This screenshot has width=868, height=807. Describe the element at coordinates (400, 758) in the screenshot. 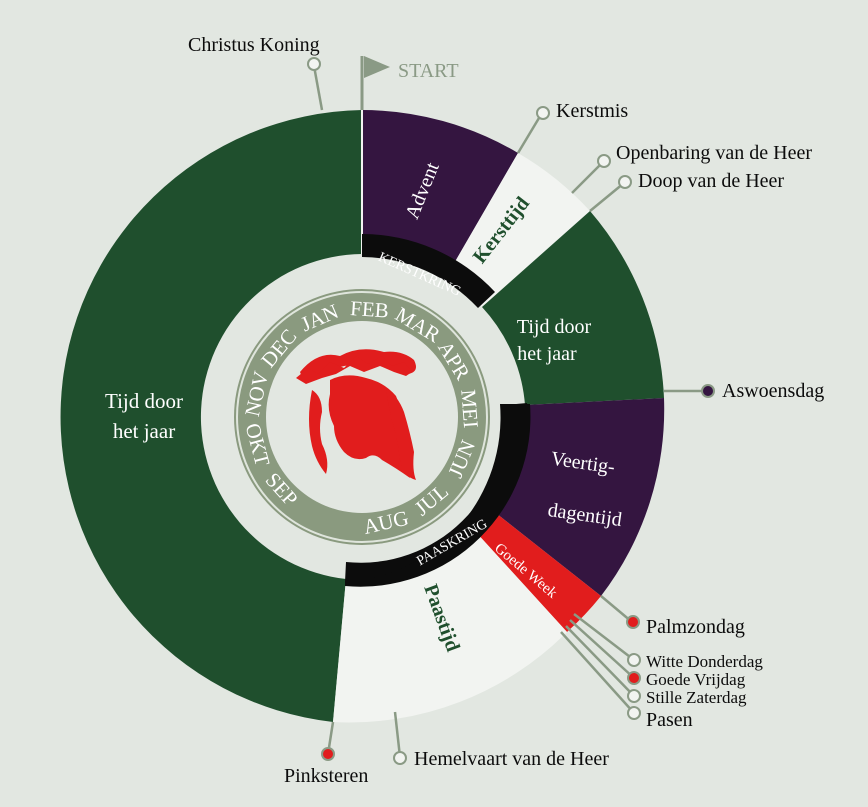

I see `marker-hemelvaart` at that location.